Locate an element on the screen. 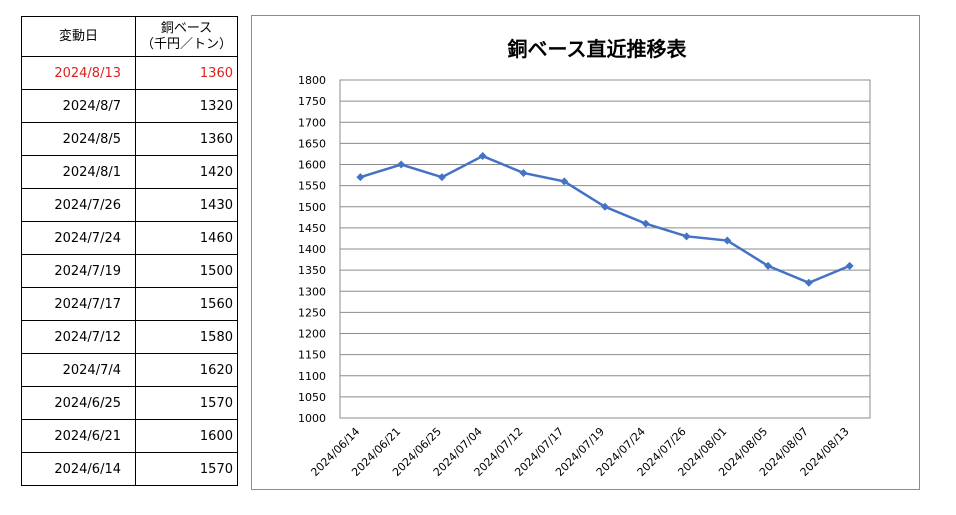 This screenshot has height=515, width=956. table-row: 2024/7/12 1580 is located at coordinates (129, 337).